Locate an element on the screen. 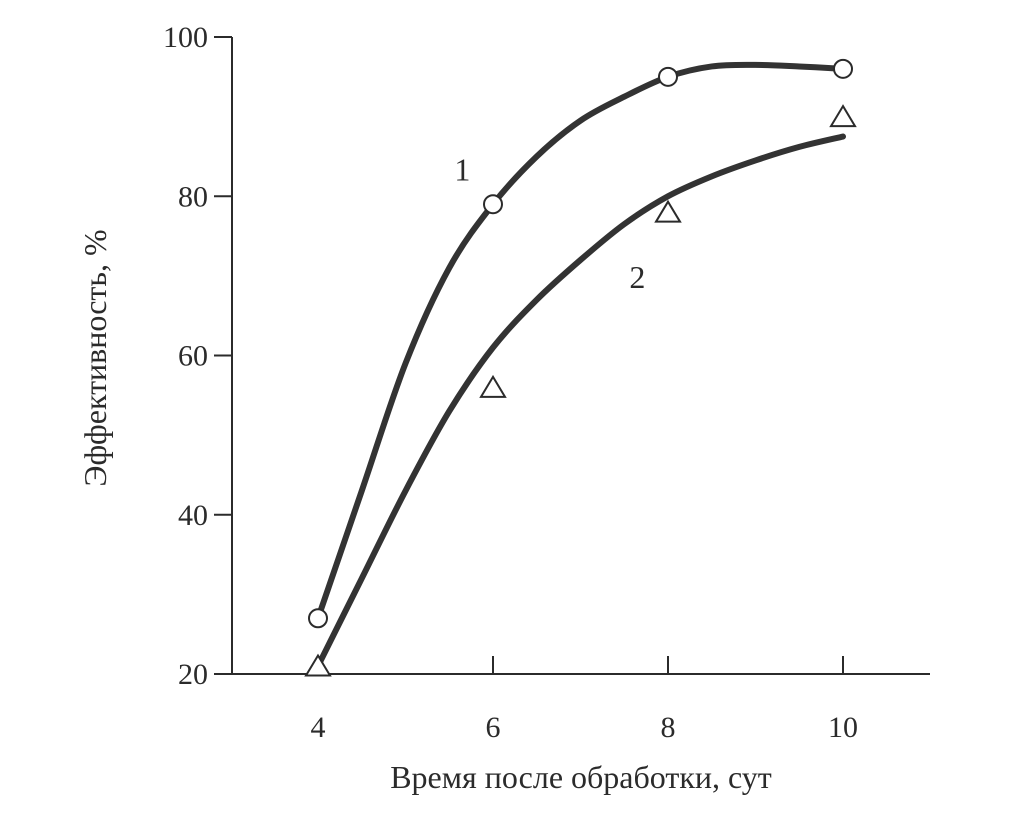 This screenshot has width=1010, height=820. x-axis-label: Время после обработки, сут is located at coordinates (581, 777).